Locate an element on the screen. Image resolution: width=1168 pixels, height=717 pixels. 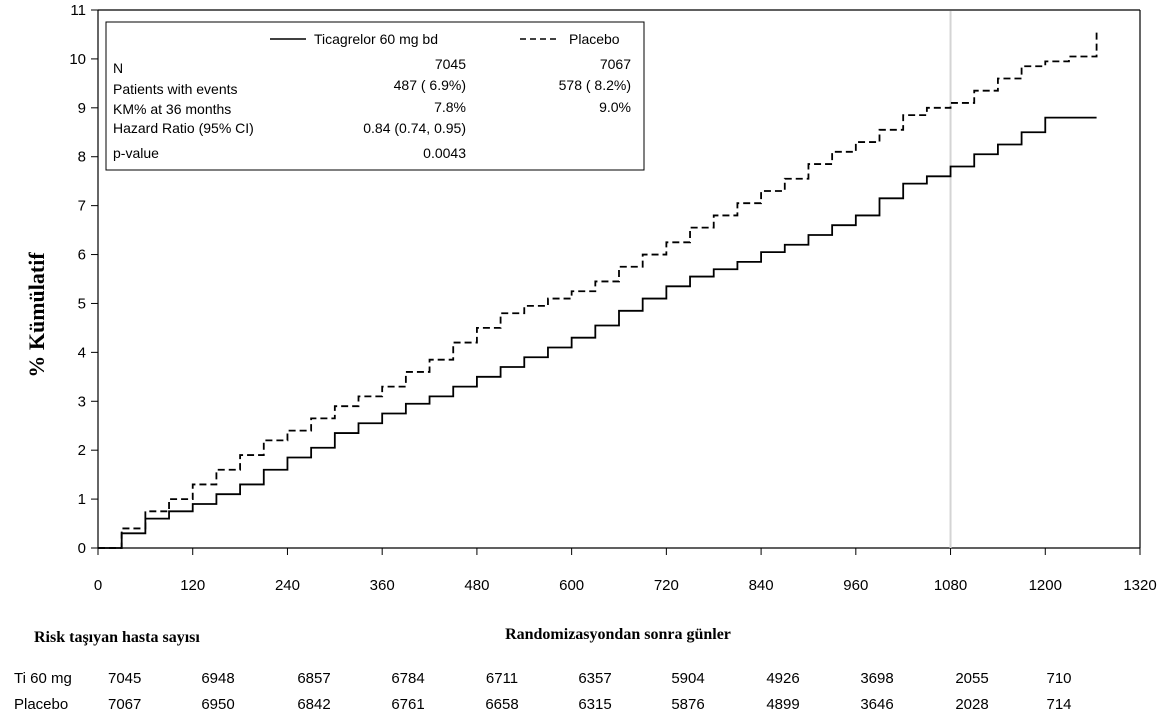
x-tick-label: 0 is located at coordinates (98, 585).